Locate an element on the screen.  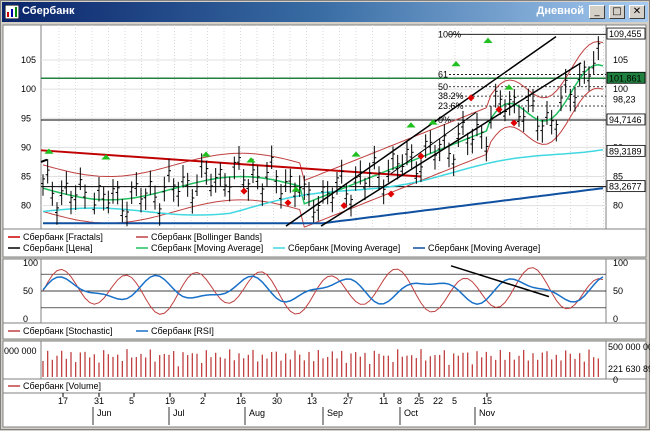
title-bar: Сбербанк Дневной _ □ ✕ is located at coordinates (325, 12).